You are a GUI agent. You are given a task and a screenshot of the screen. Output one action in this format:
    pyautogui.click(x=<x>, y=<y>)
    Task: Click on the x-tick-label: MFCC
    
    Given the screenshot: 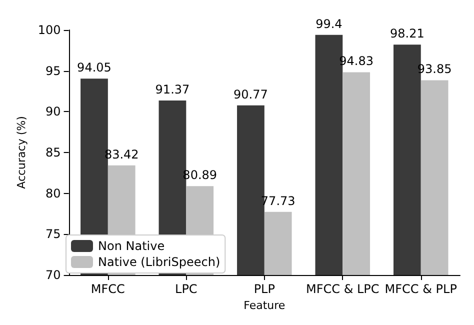 What is the action you would take?
    pyautogui.click(x=107, y=289)
    